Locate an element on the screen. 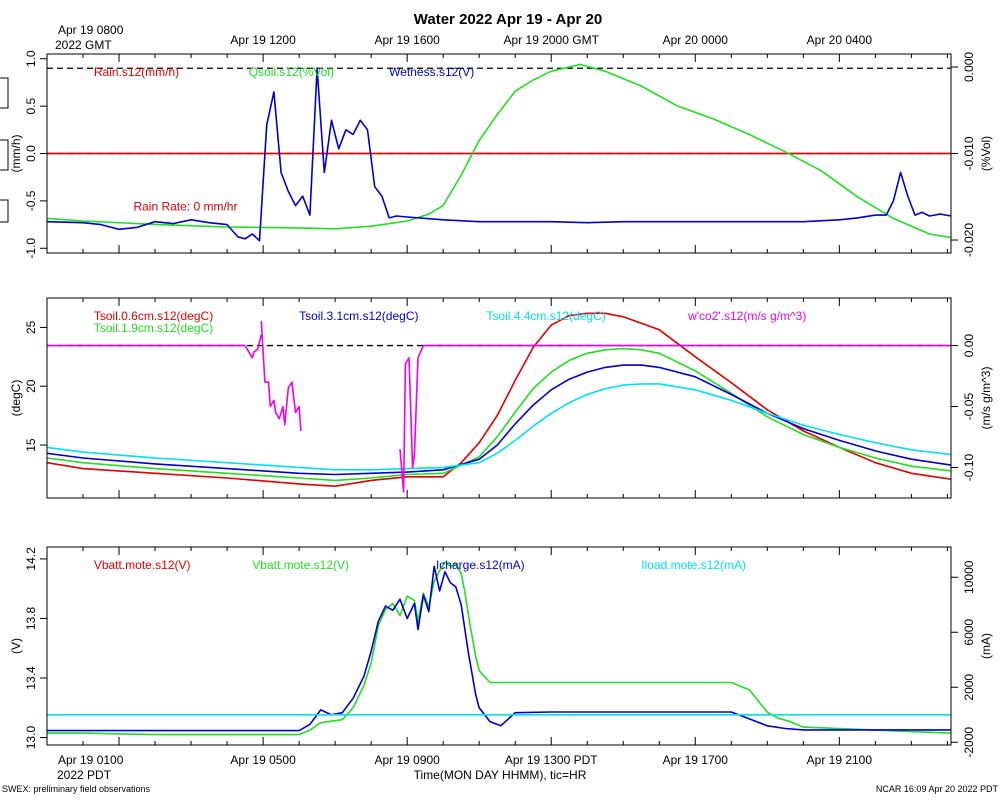 This screenshot has height=800, width=1000. y-tick-label: -1.0 is located at coordinates (31, 248).